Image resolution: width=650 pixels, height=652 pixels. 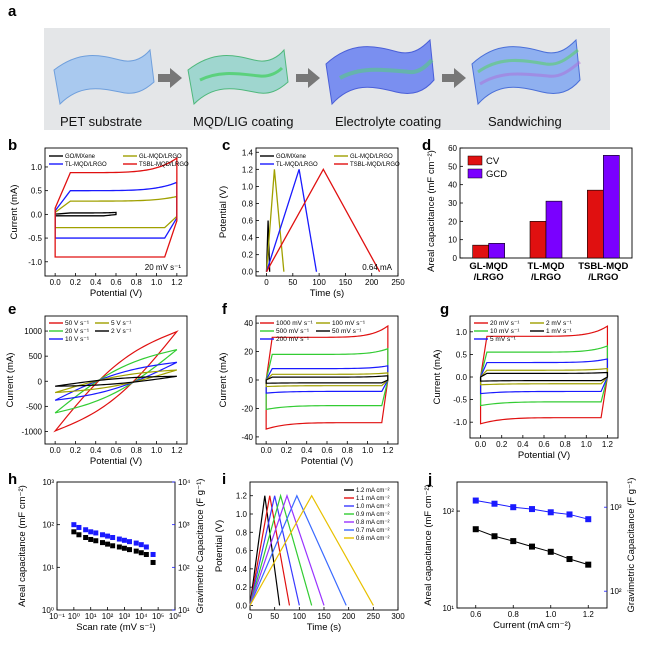 What do you see at coordinates (631, 545) in the screenshot?
I see `y2-axis-label: Gravimetric Capacitance (F g⁻¹)` at bounding box center [631, 545].